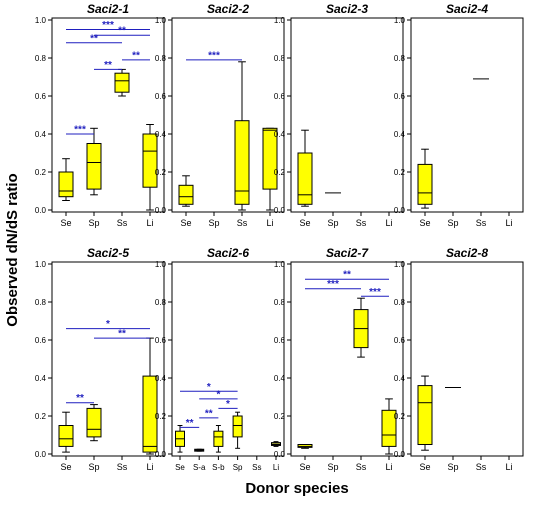 The image size is (550, 506). I want to click on panel-saci2-3: Saci2-3 0.0 0.2 0.4 0.6 0.8 1.0 Se Sp Ss Li, so click(339, 115).